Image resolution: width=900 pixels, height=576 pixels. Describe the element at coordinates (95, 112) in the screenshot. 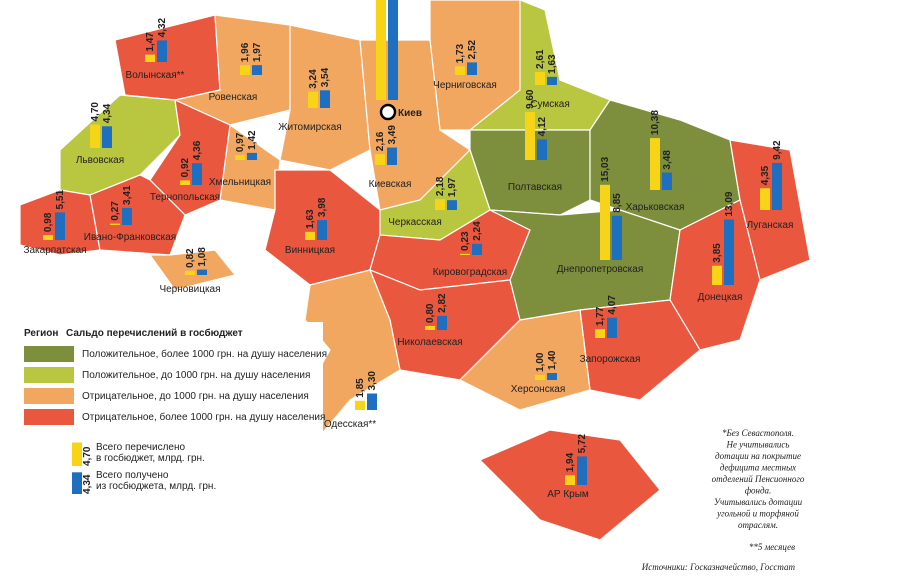

I see `value-label: 4,70` at that location.